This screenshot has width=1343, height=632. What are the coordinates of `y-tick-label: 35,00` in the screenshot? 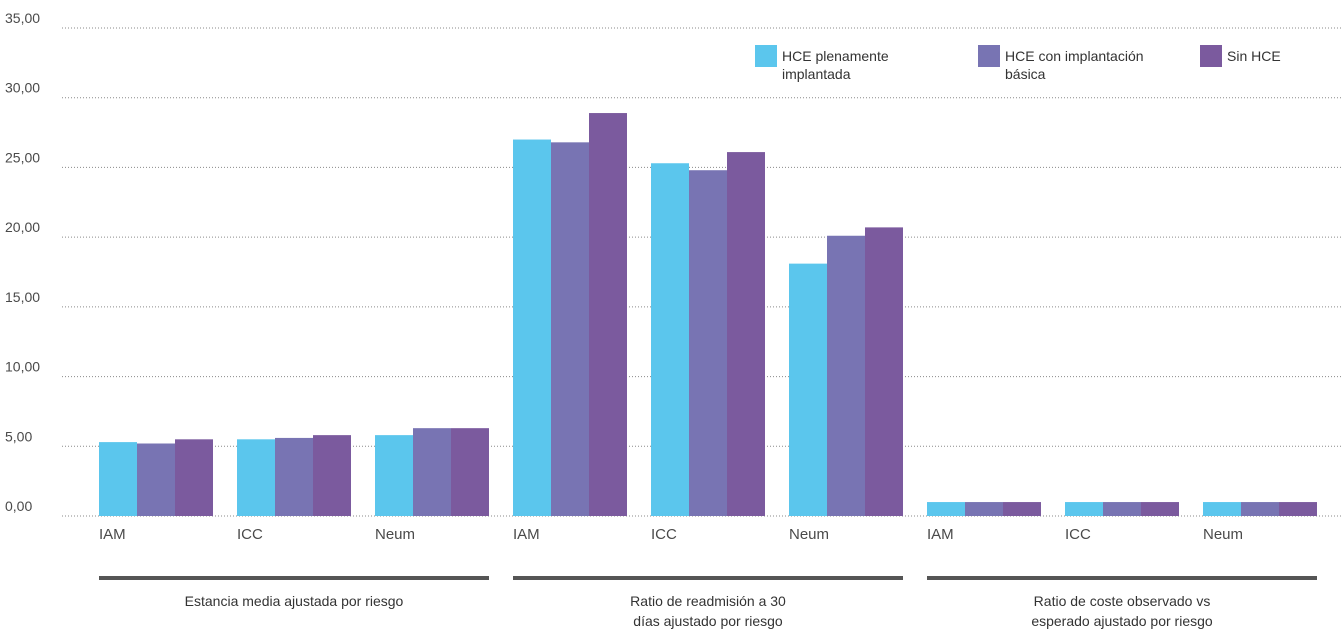 It's located at (22, 18).